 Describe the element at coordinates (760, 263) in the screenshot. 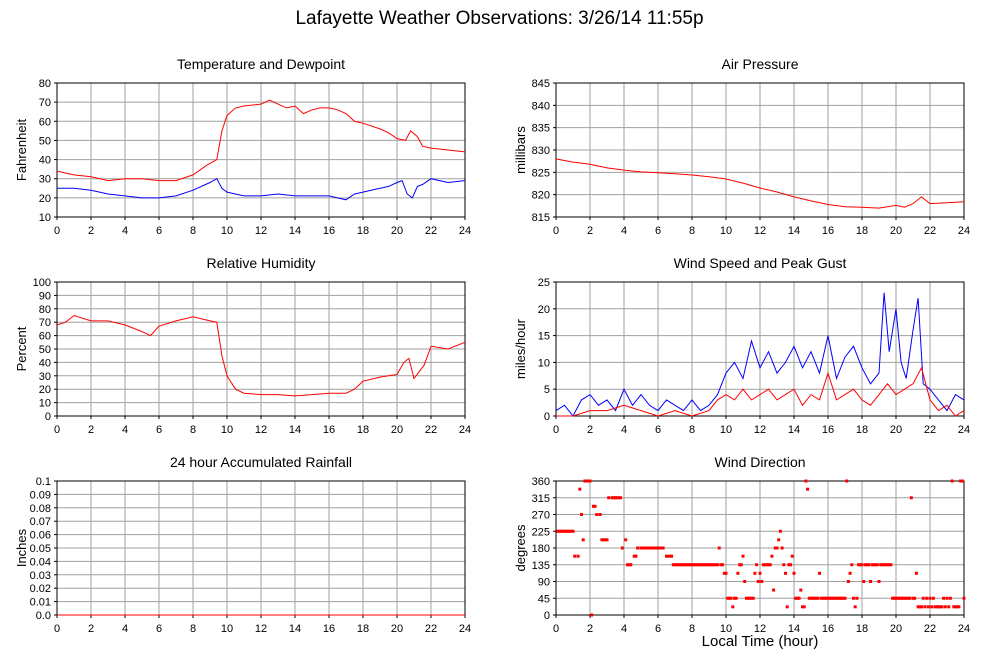

I see `chart-title: Wind Speed and Peak Gust` at that location.